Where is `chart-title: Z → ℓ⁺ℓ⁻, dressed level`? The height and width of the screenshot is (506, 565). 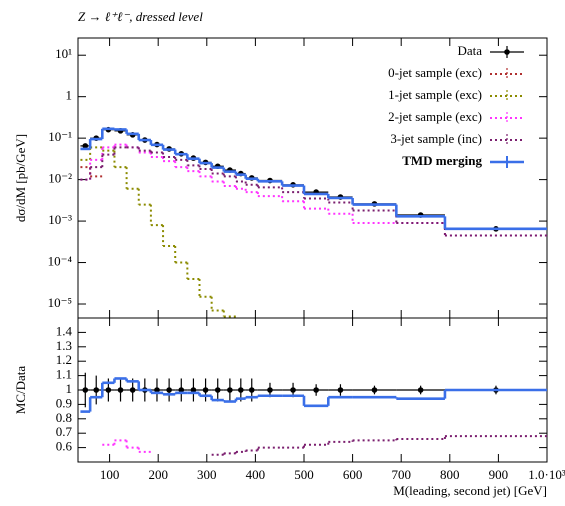 chart-title: Z → ℓ⁺ℓ⁻, dressed level is located at coordinates (140, 16).